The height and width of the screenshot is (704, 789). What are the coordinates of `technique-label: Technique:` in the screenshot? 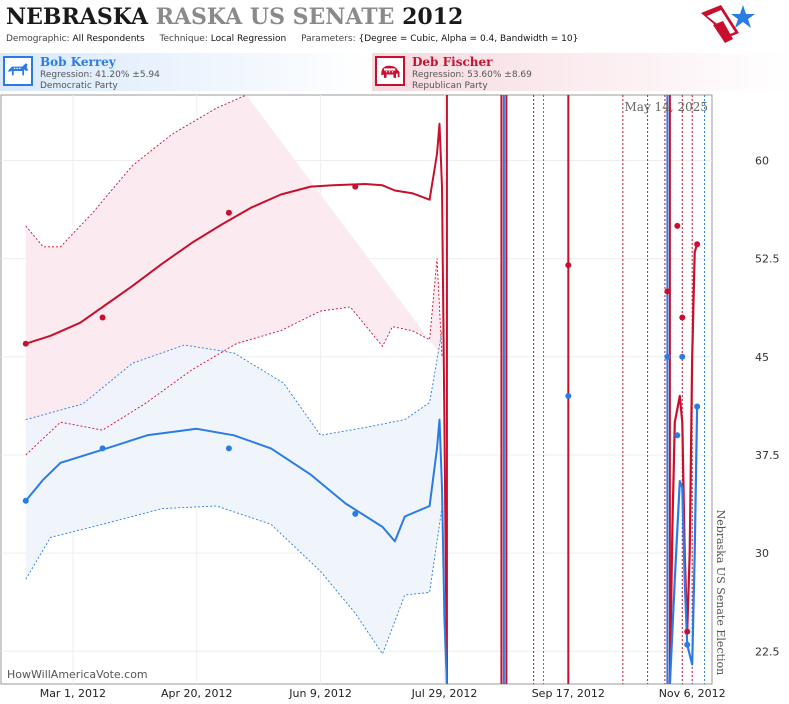 It's located at (183, 39).